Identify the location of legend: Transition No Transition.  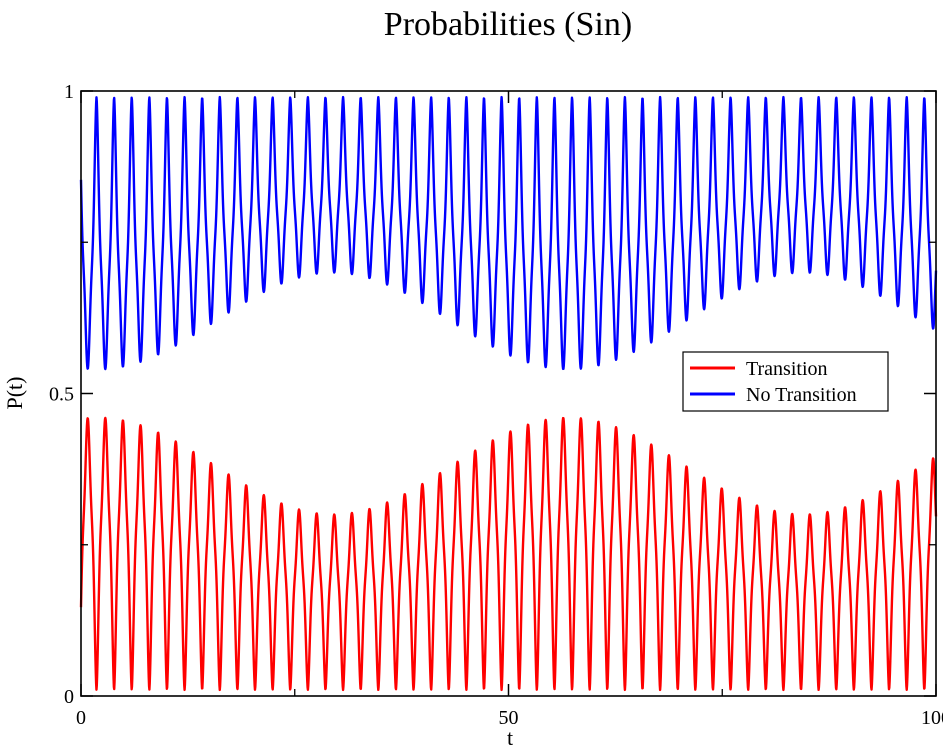
(785, 381).